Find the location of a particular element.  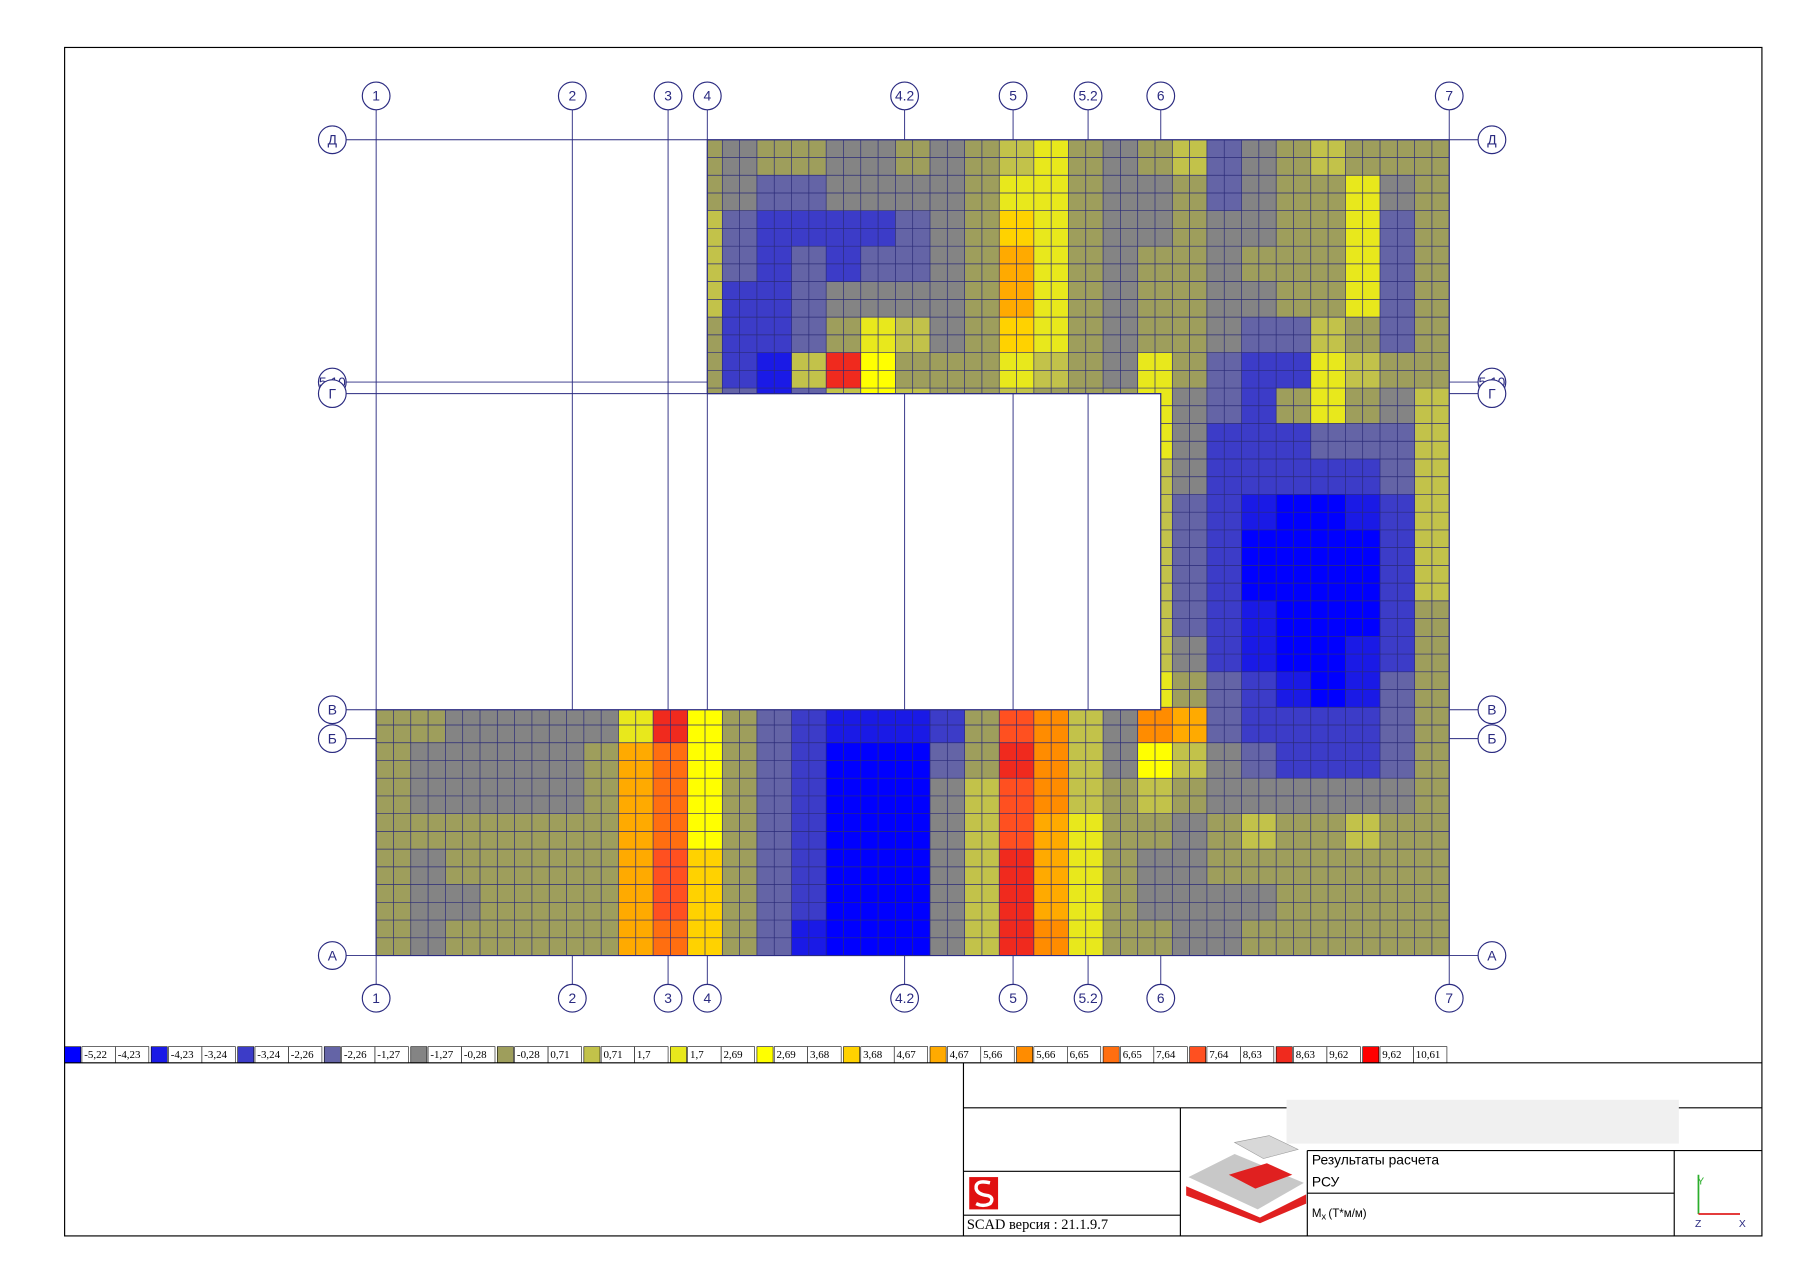

quantity-label: Mx (Т*м/м) is located at coordinates (1339, 1215).